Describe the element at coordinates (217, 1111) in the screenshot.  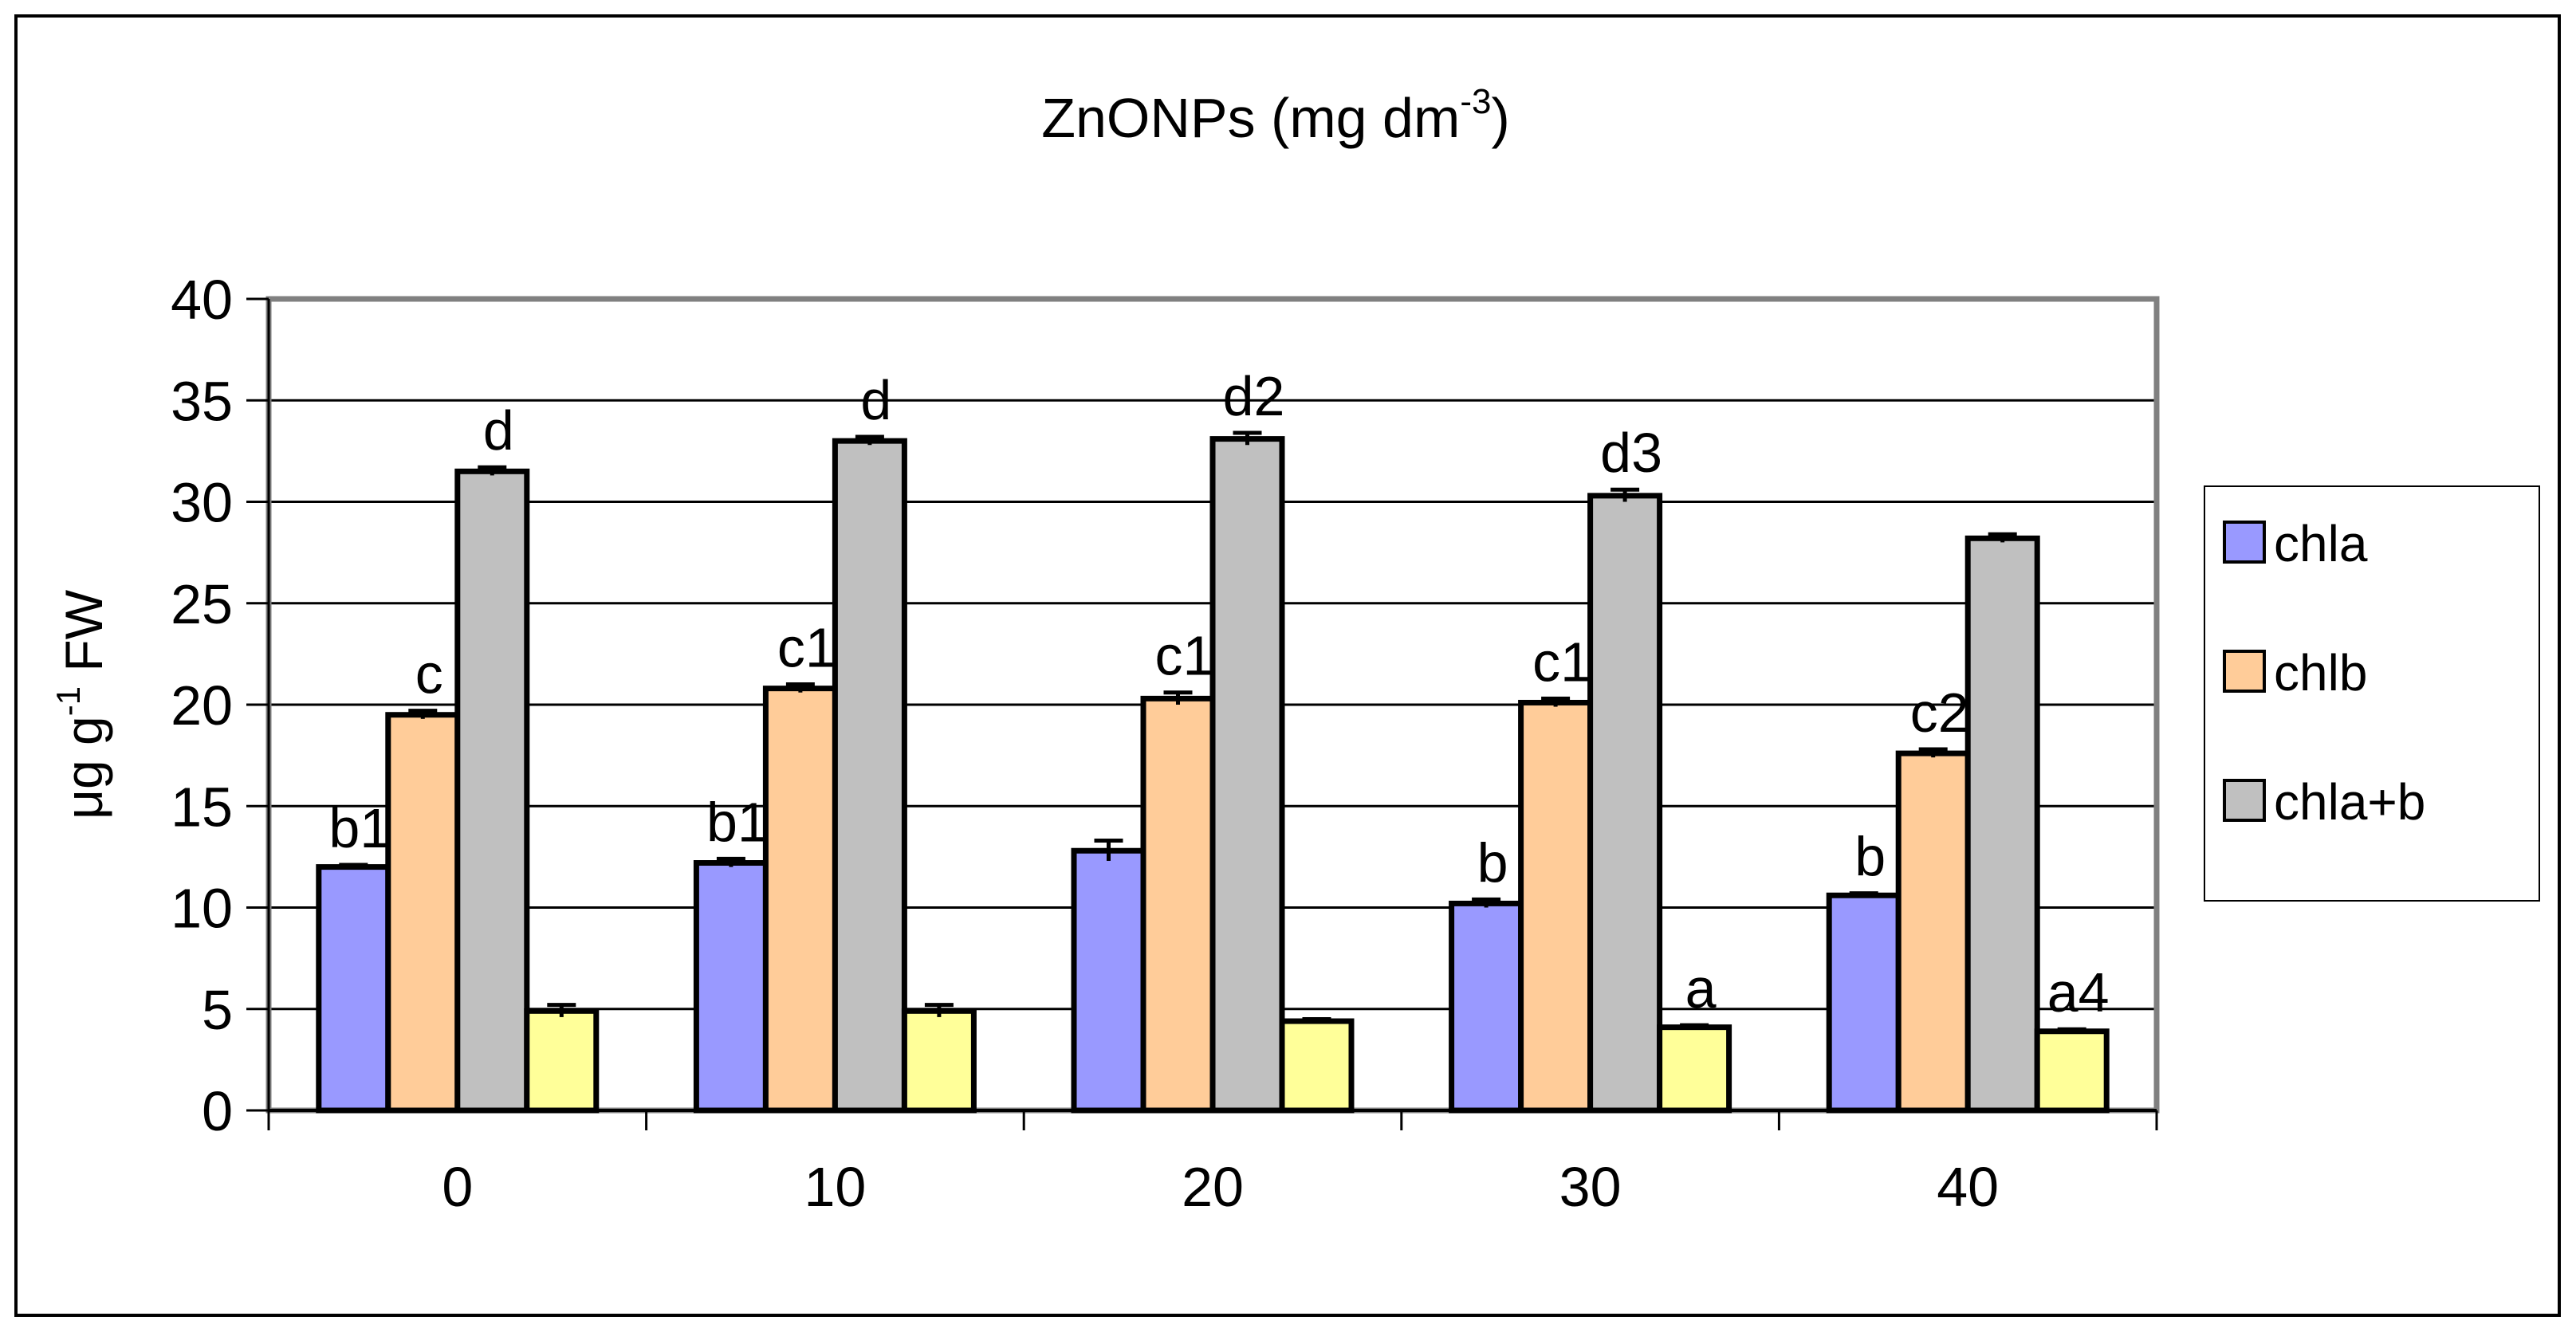
I see `y-tick-label: 0` at that location.